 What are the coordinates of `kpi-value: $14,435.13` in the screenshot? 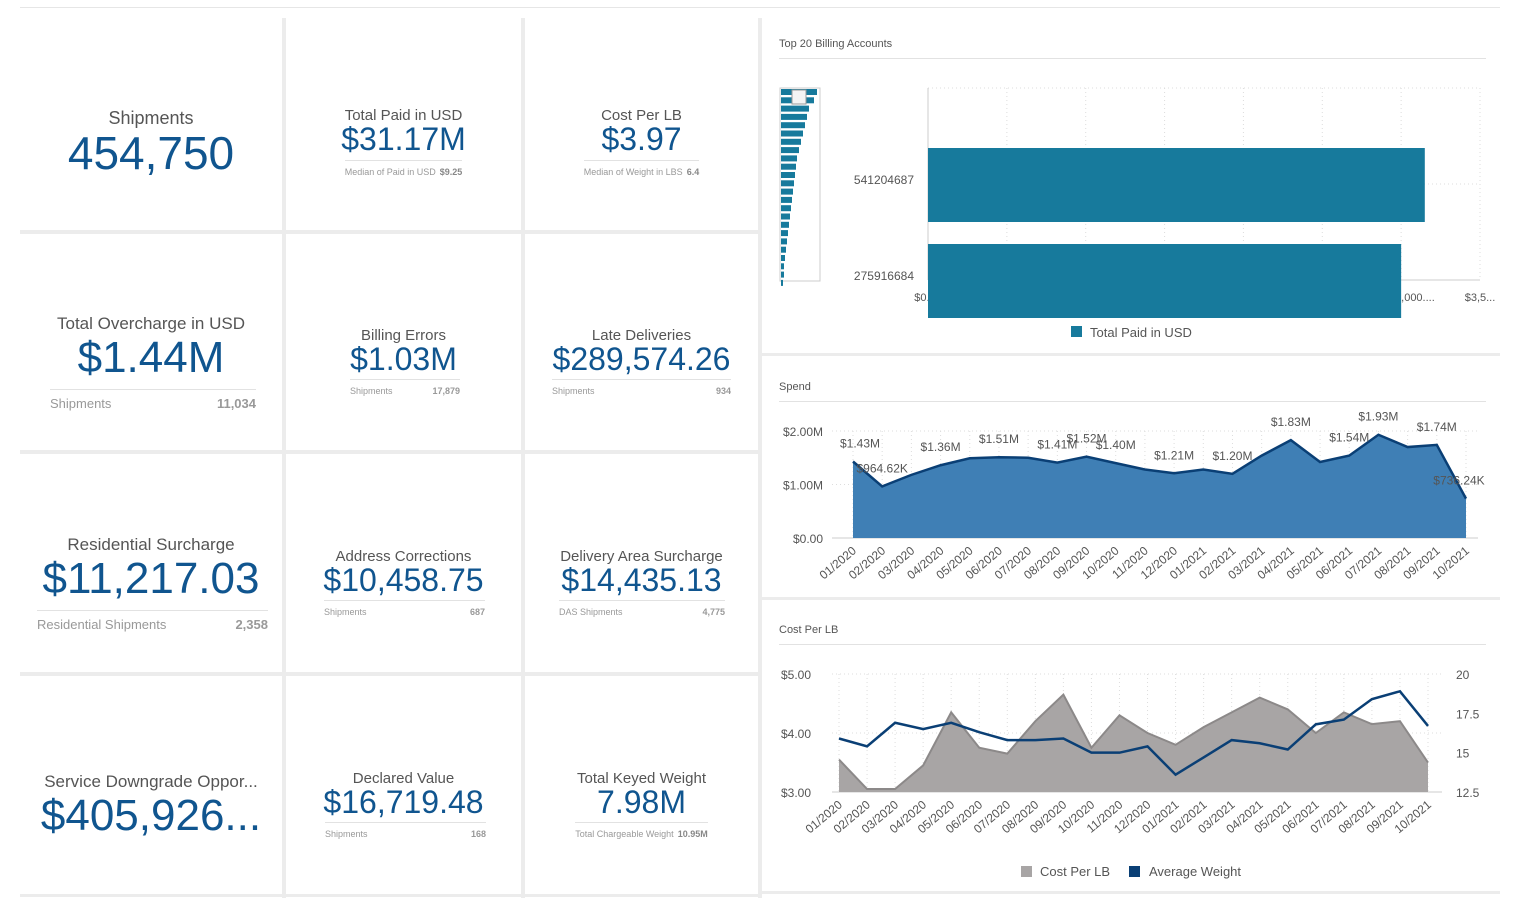 It's located at (641, 580).